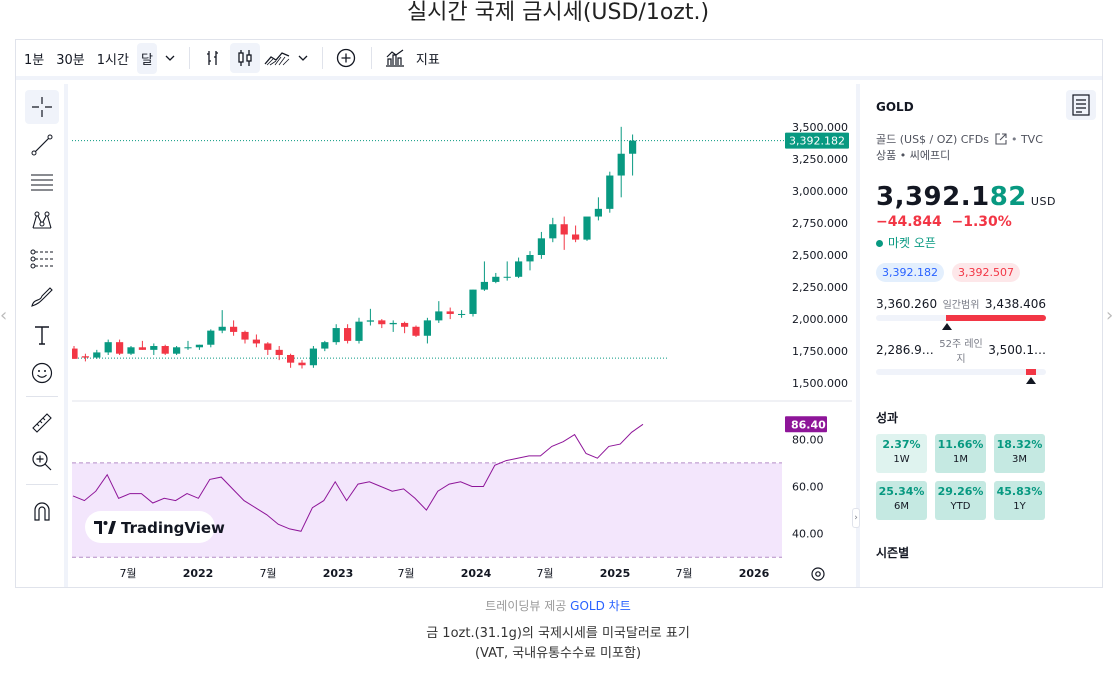 This screenshot has width=1116, height=675. Describe the element at coordinates (754, 573) in the screenshot. I see `time-tick-label: 2026` at that location.